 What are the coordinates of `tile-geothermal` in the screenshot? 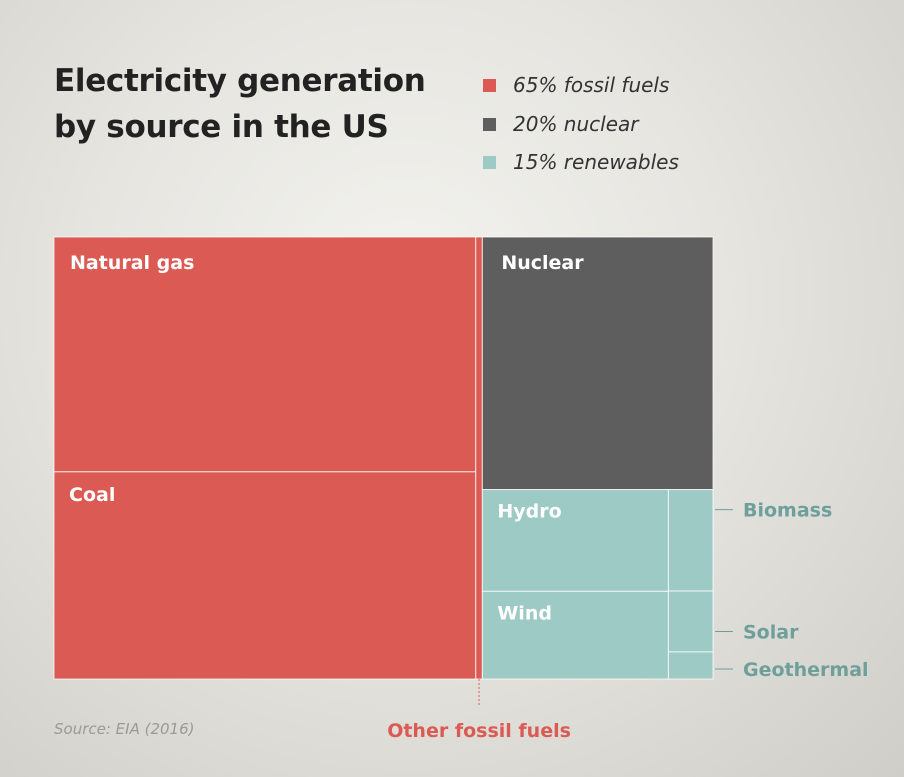 It's located at (690, 665).